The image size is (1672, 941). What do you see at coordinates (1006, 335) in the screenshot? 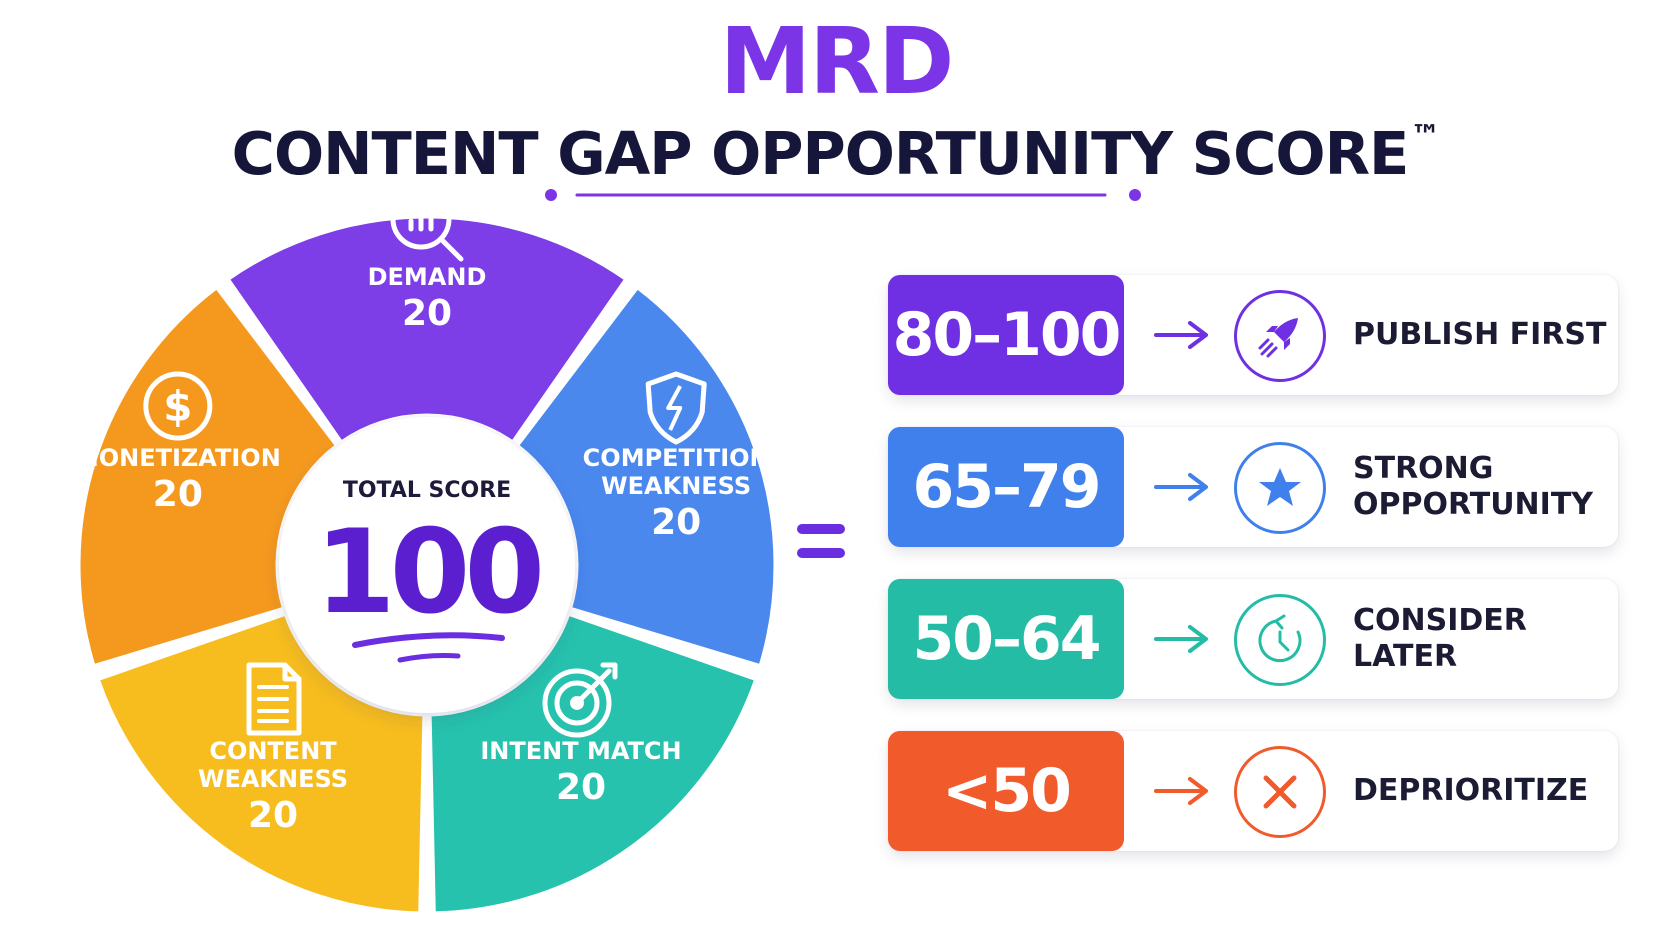
I see `tier-range: 80–100` at bounding box center [1006, 335].